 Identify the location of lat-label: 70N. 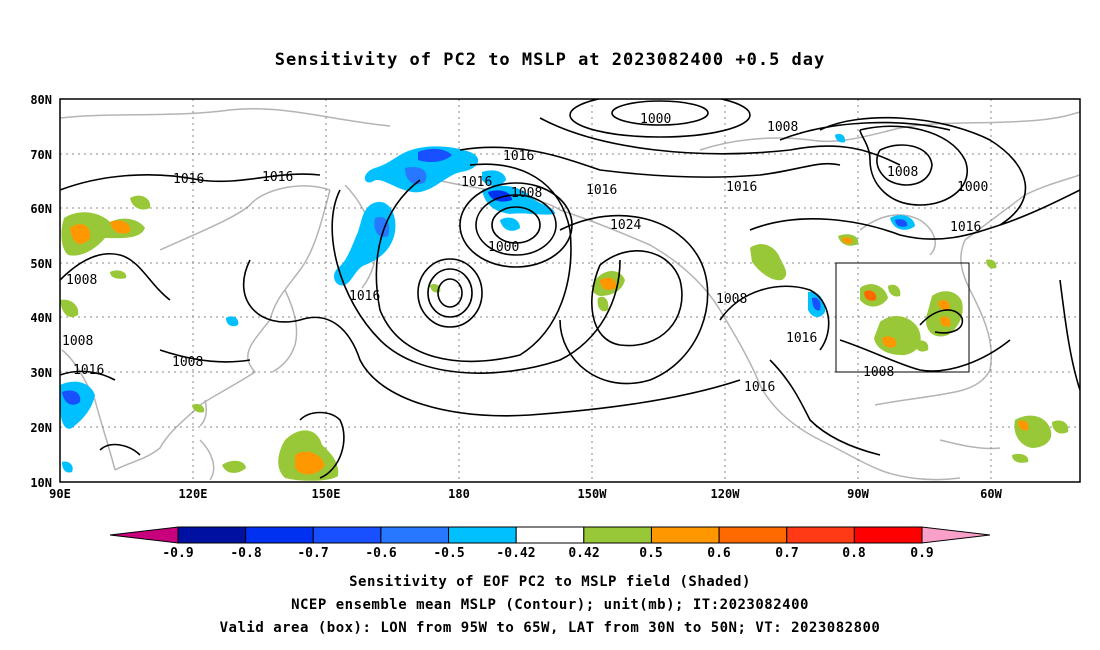
(41, 155).